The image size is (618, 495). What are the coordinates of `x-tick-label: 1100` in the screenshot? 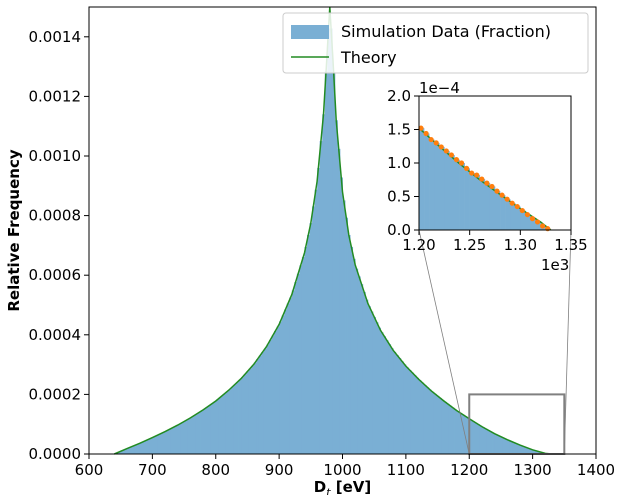 It's located at (406, 470).